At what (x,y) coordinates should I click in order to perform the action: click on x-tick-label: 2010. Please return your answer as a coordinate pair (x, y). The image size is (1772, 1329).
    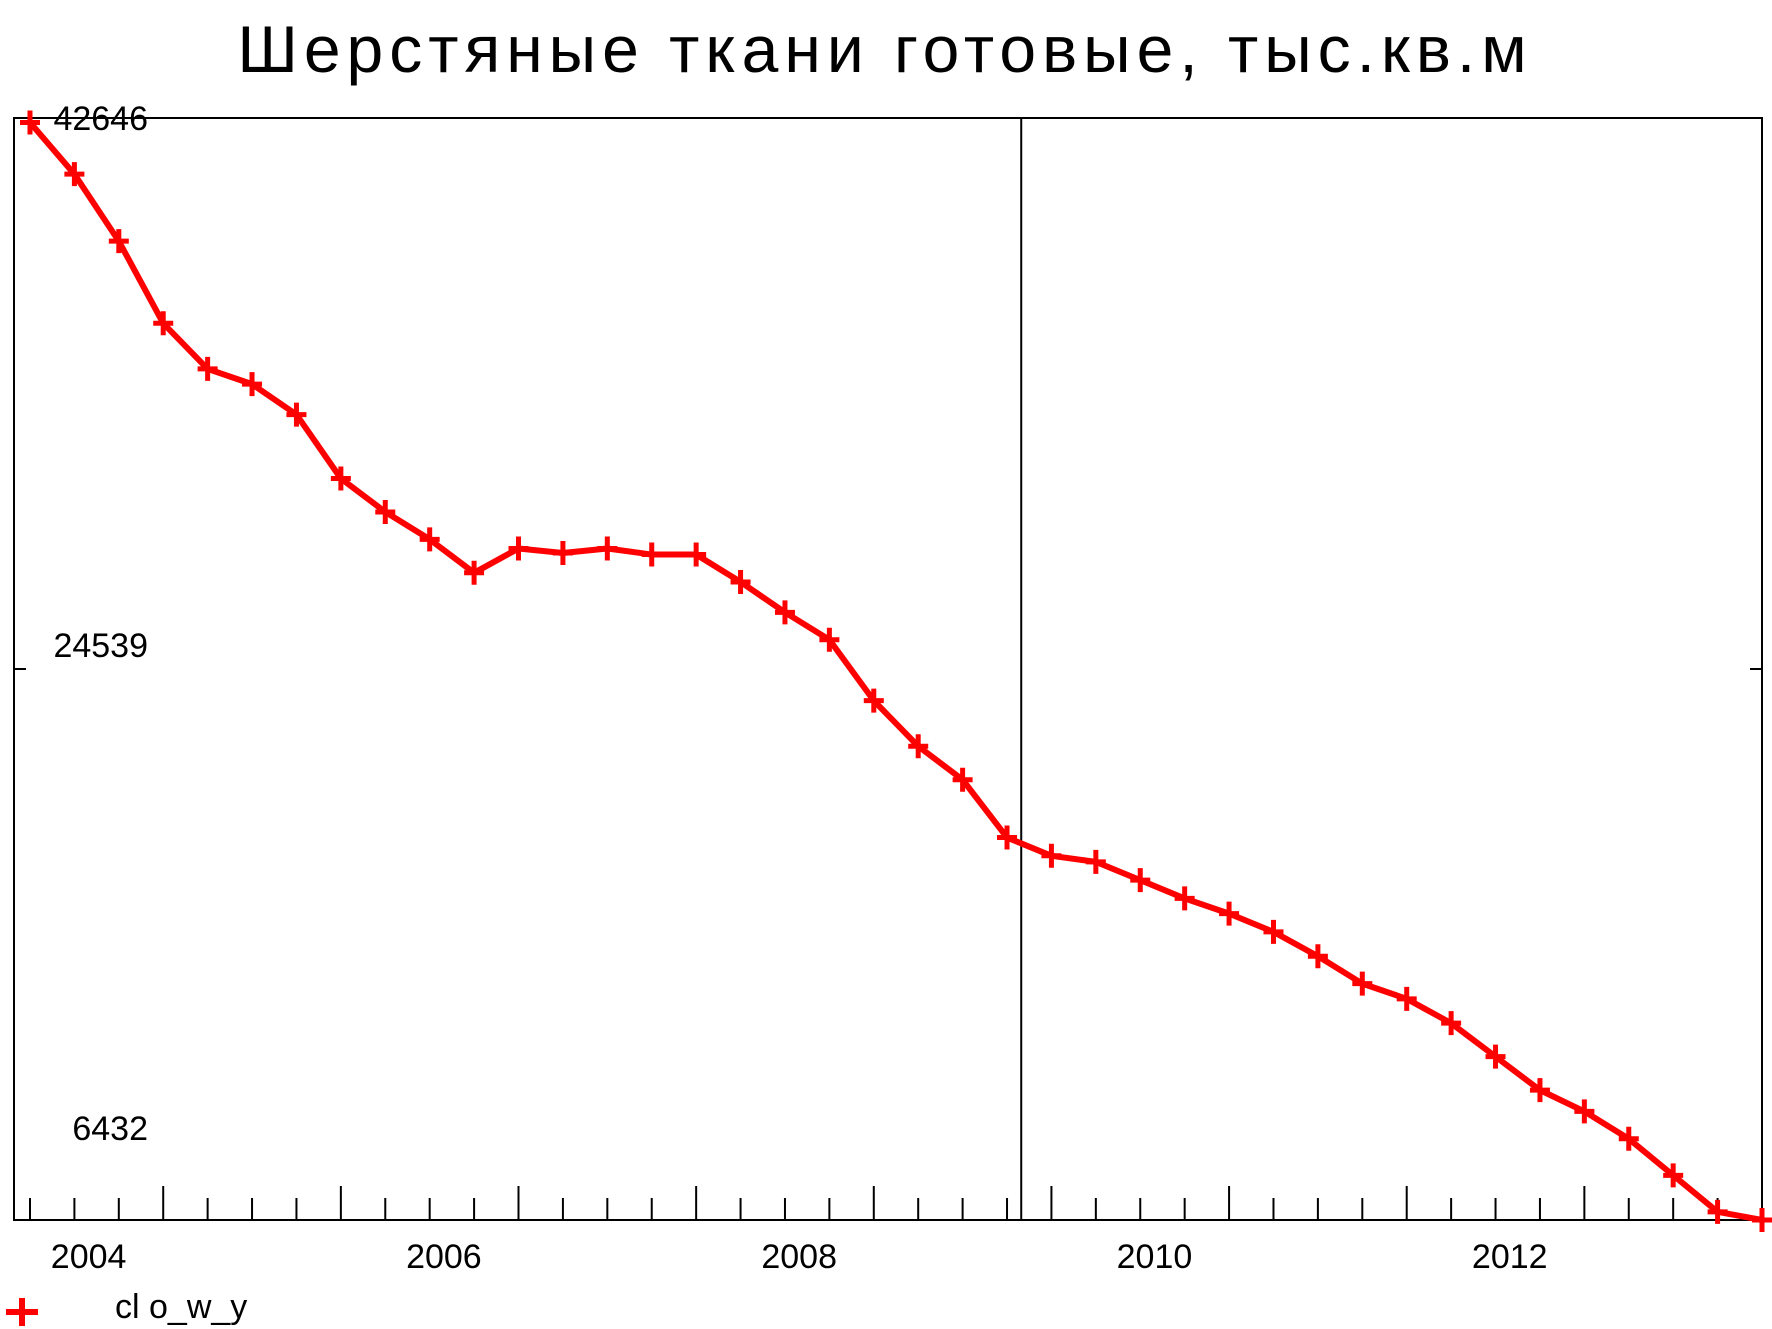
    Looking at the image, I should click on (1155, 1257).